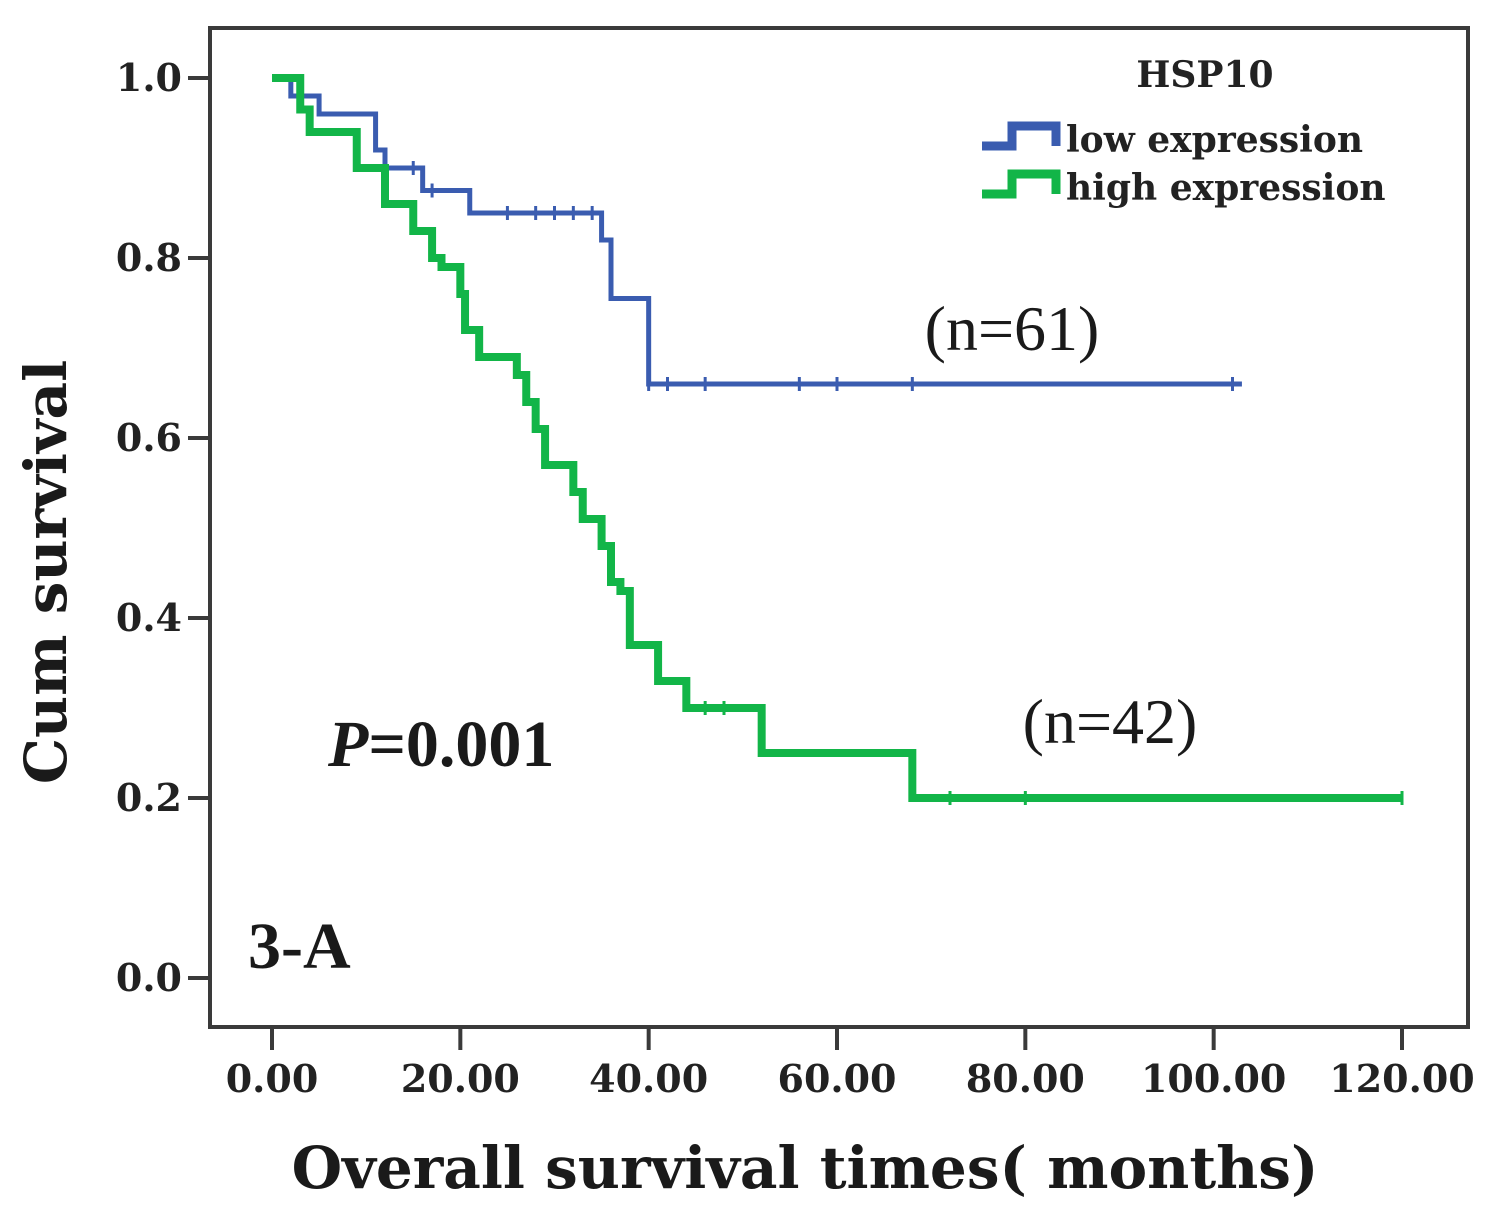 This screenshot has height=1221, width=1497. Describe the element at coordinates (460, 1078) in the screenshot. I see `x-tick-label: 20.00` at that location.